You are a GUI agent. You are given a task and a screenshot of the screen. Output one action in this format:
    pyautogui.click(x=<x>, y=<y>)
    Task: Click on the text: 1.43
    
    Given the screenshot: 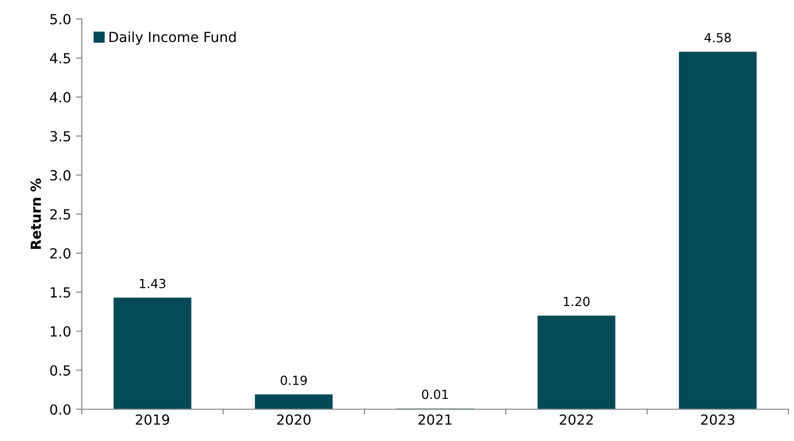 What is the action you would take?
    pyautogui.click(x=153, y=283)
    